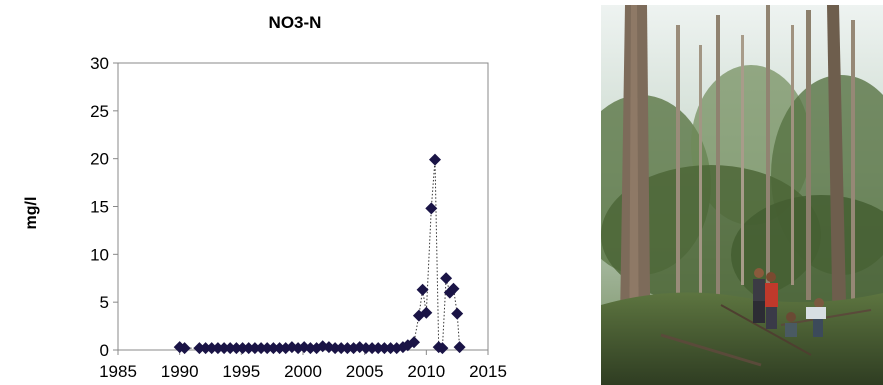 This screenshot has height=385, width=883. What do you see at coordinates (99, 111) in the screenshot?
I see `y-tick-label: 25` at bounding box center [99, 111].